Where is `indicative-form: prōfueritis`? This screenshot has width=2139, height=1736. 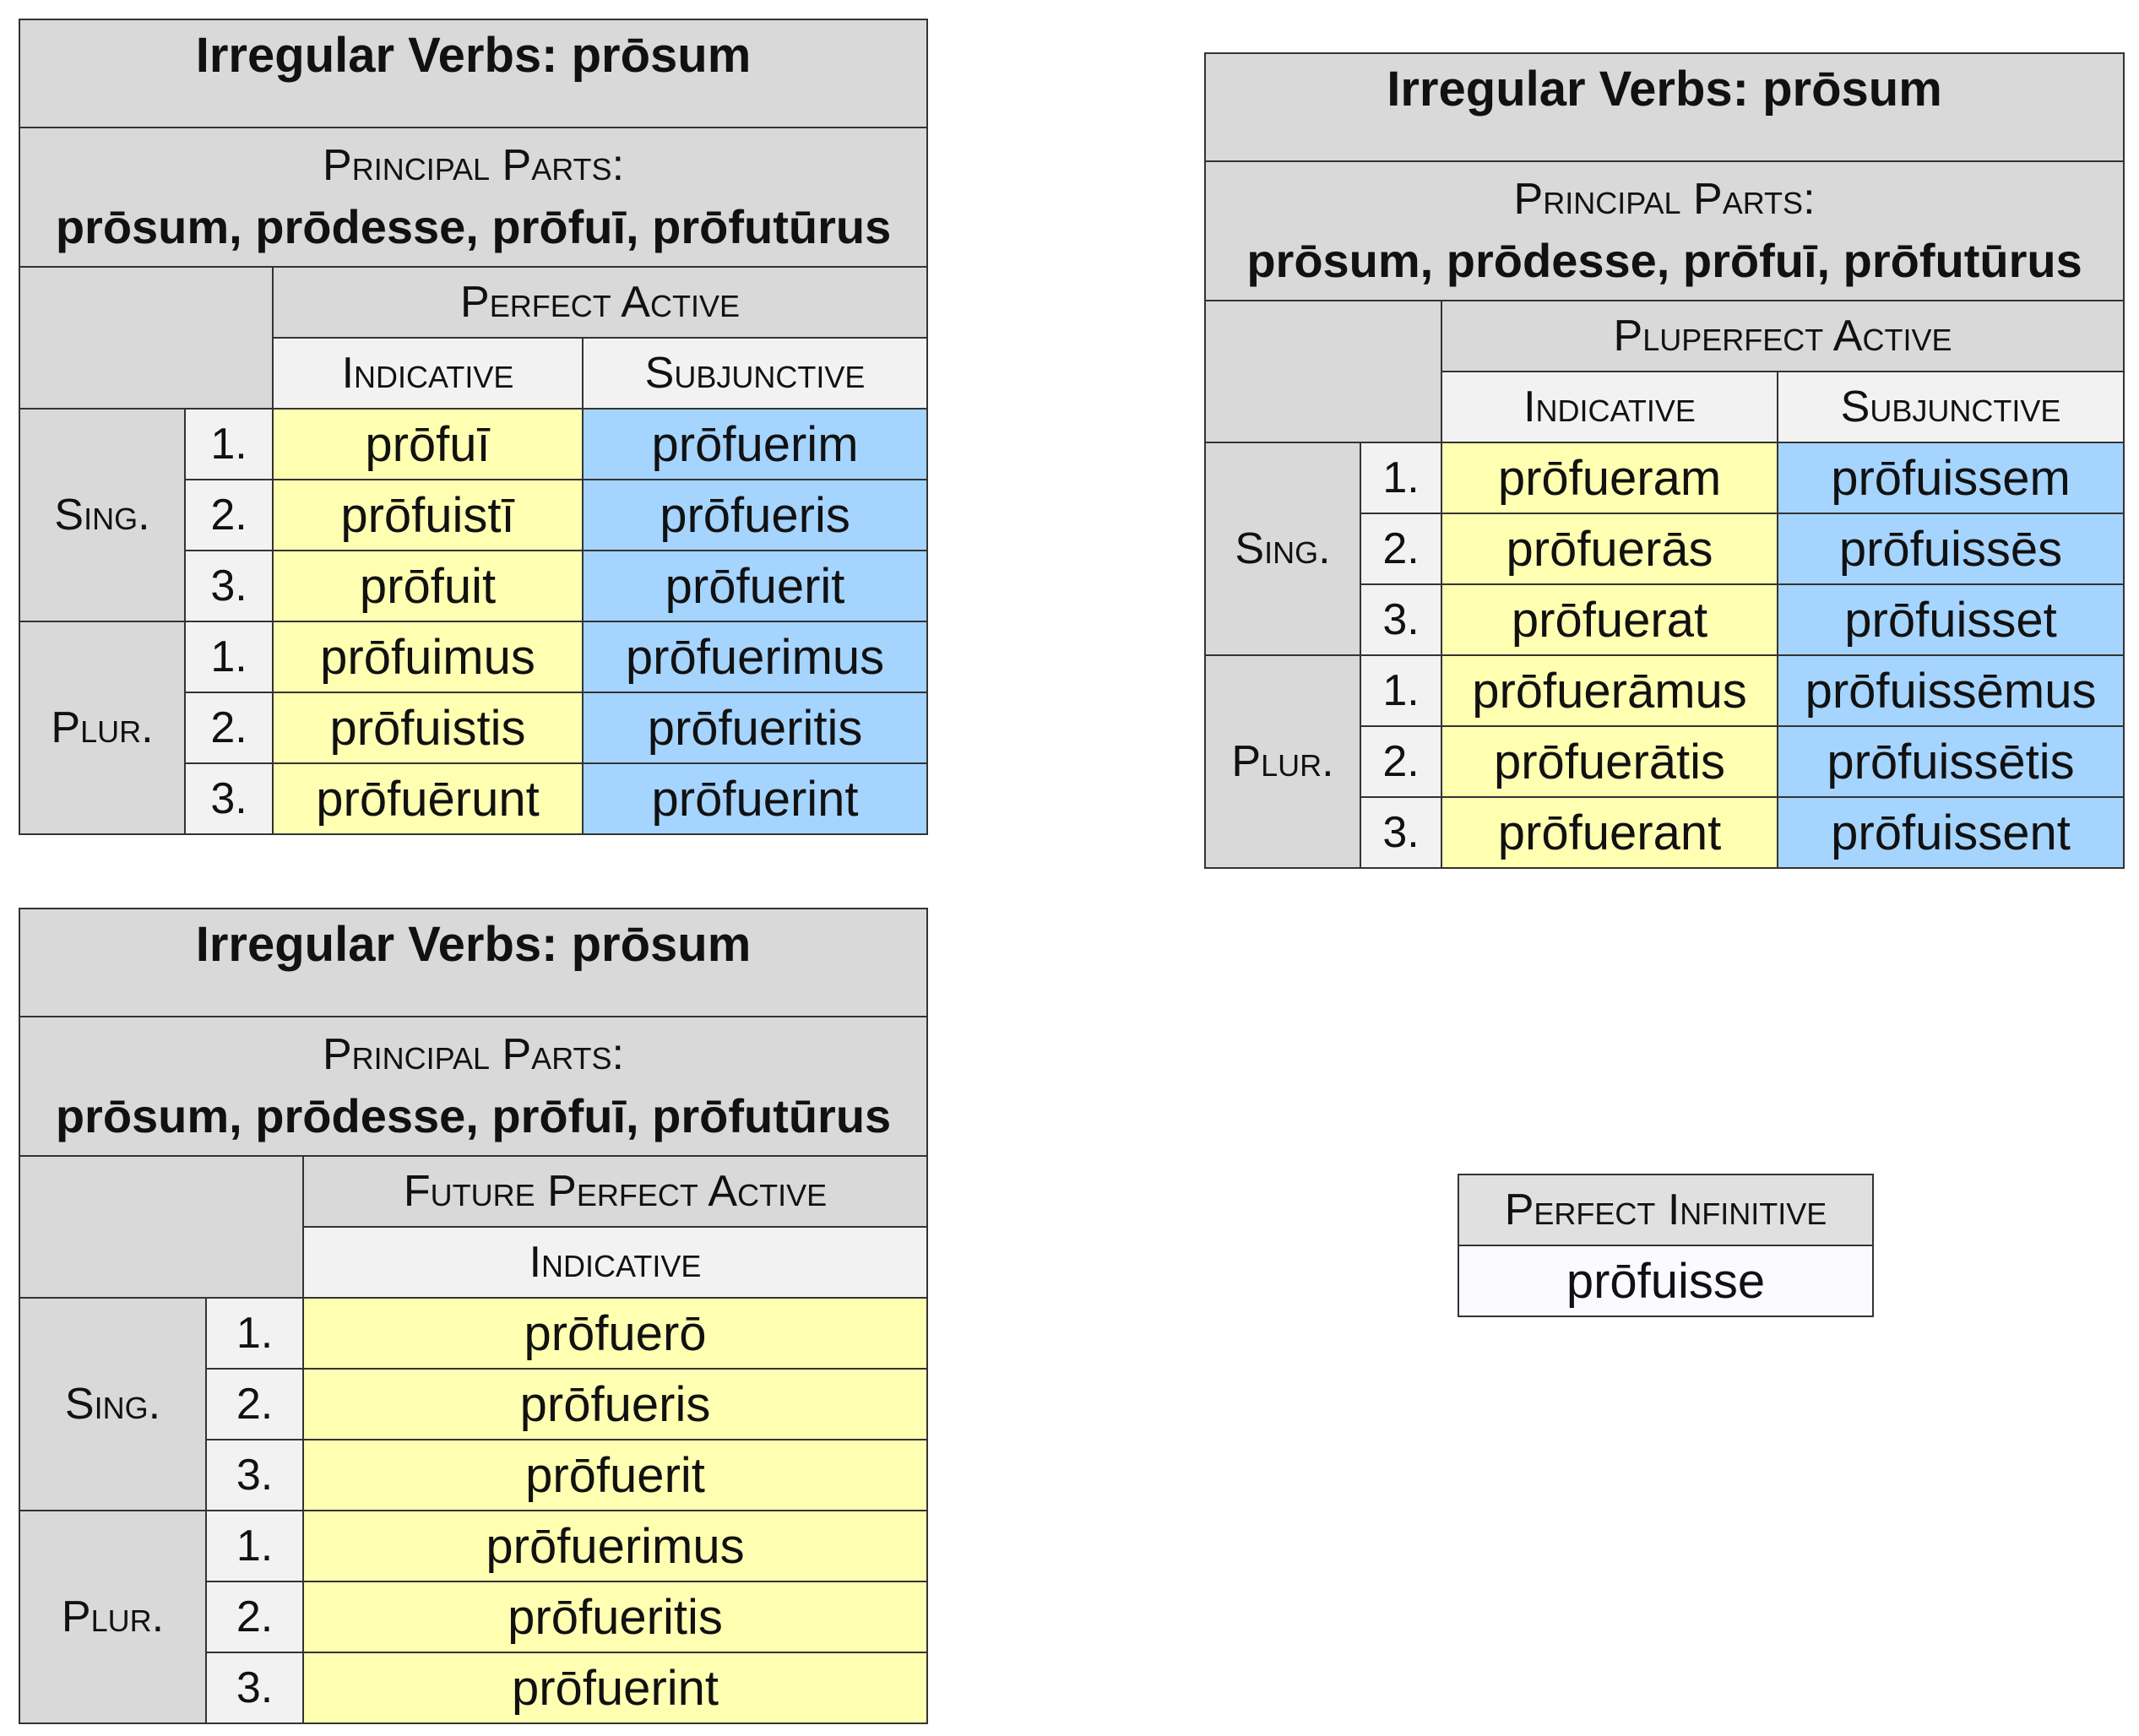 indicative-form: prōfueritis is located at coordinates (615, 1617).